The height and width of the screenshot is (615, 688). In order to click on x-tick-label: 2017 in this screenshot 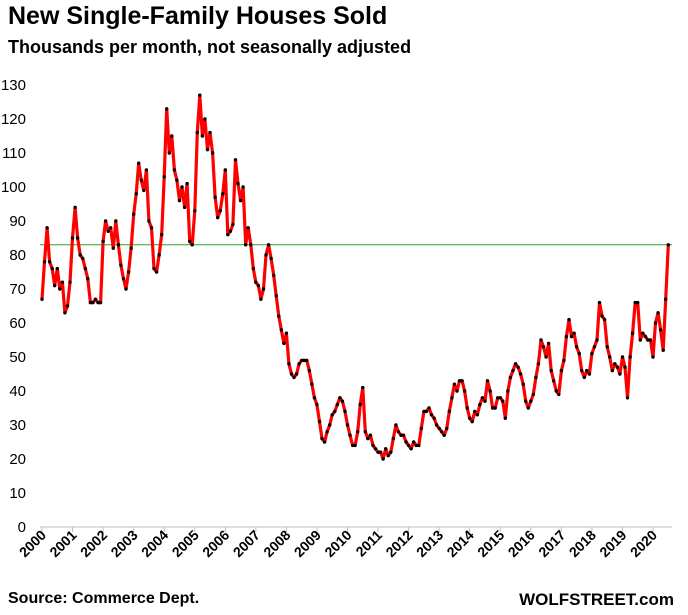, I will do `click(551, 543)`.